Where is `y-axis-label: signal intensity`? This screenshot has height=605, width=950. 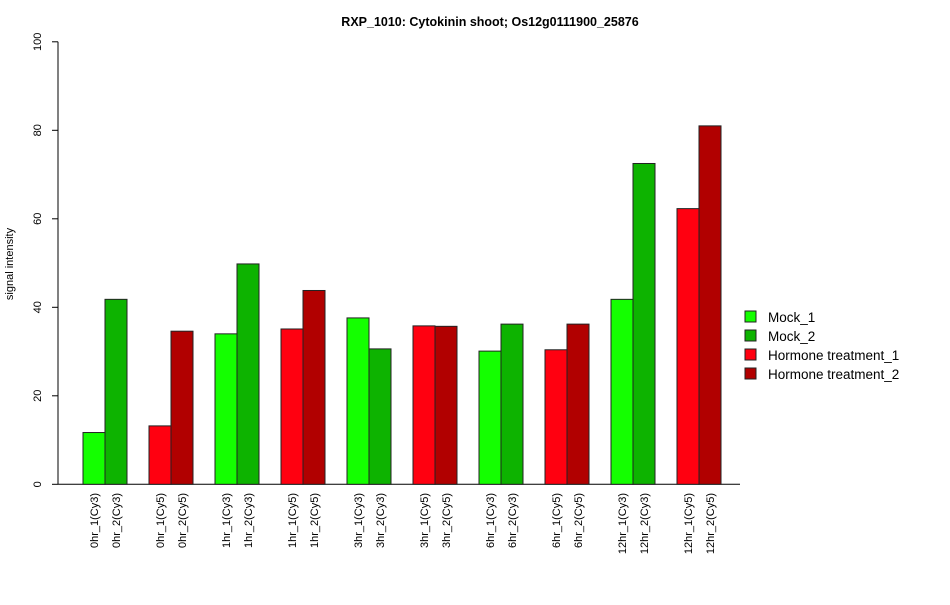
y-axis-label: signal intensity is located at coordinates (10, 263).